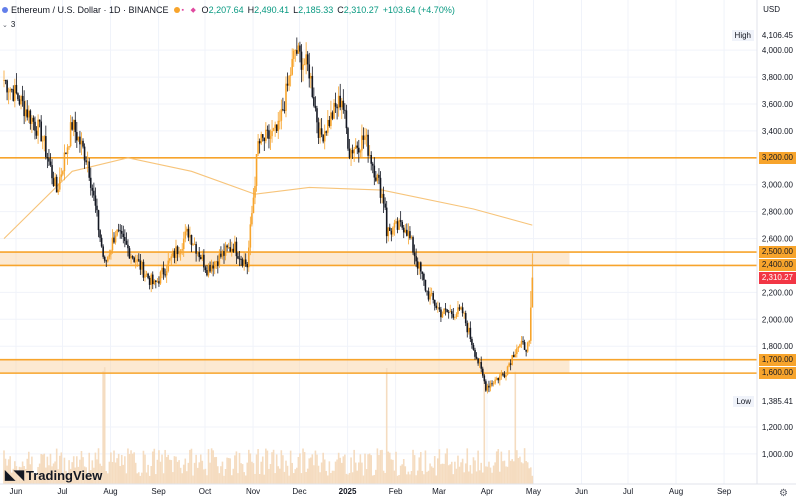  I want to click on session-high-value: 4,106.45, so click(777, 35).